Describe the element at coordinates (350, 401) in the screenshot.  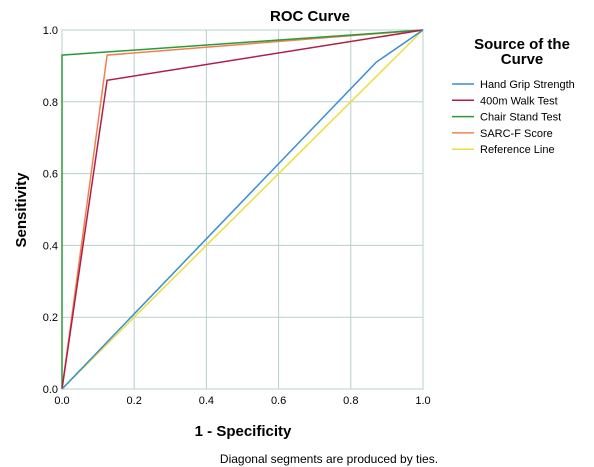
I see `x-tick-label: 0.8` at that location.